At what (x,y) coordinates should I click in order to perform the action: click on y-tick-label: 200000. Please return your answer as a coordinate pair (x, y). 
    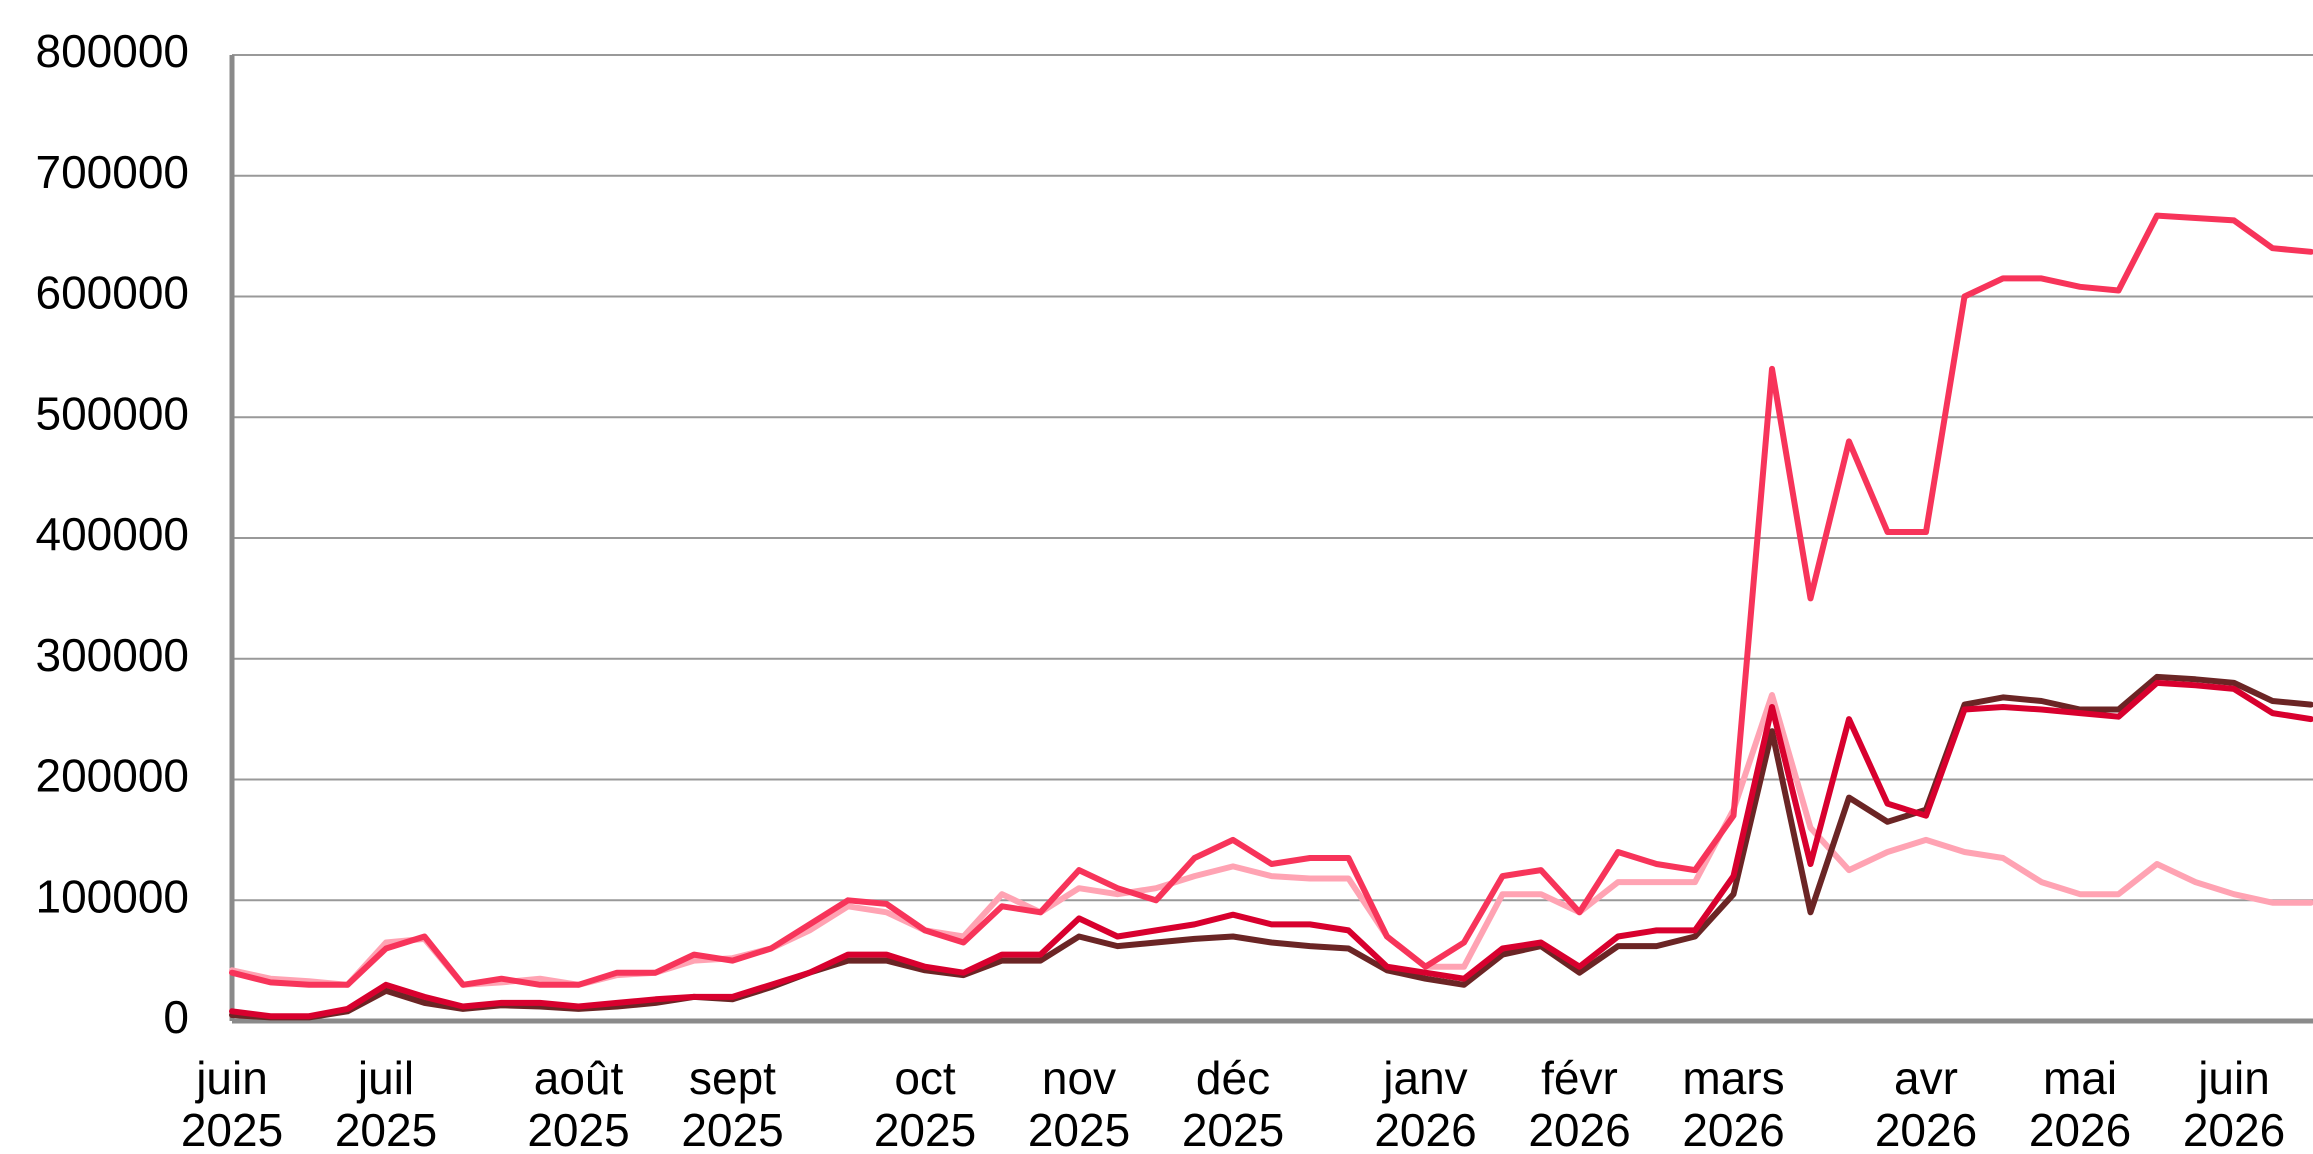
    Looking at the image, I should click on (113, 776).